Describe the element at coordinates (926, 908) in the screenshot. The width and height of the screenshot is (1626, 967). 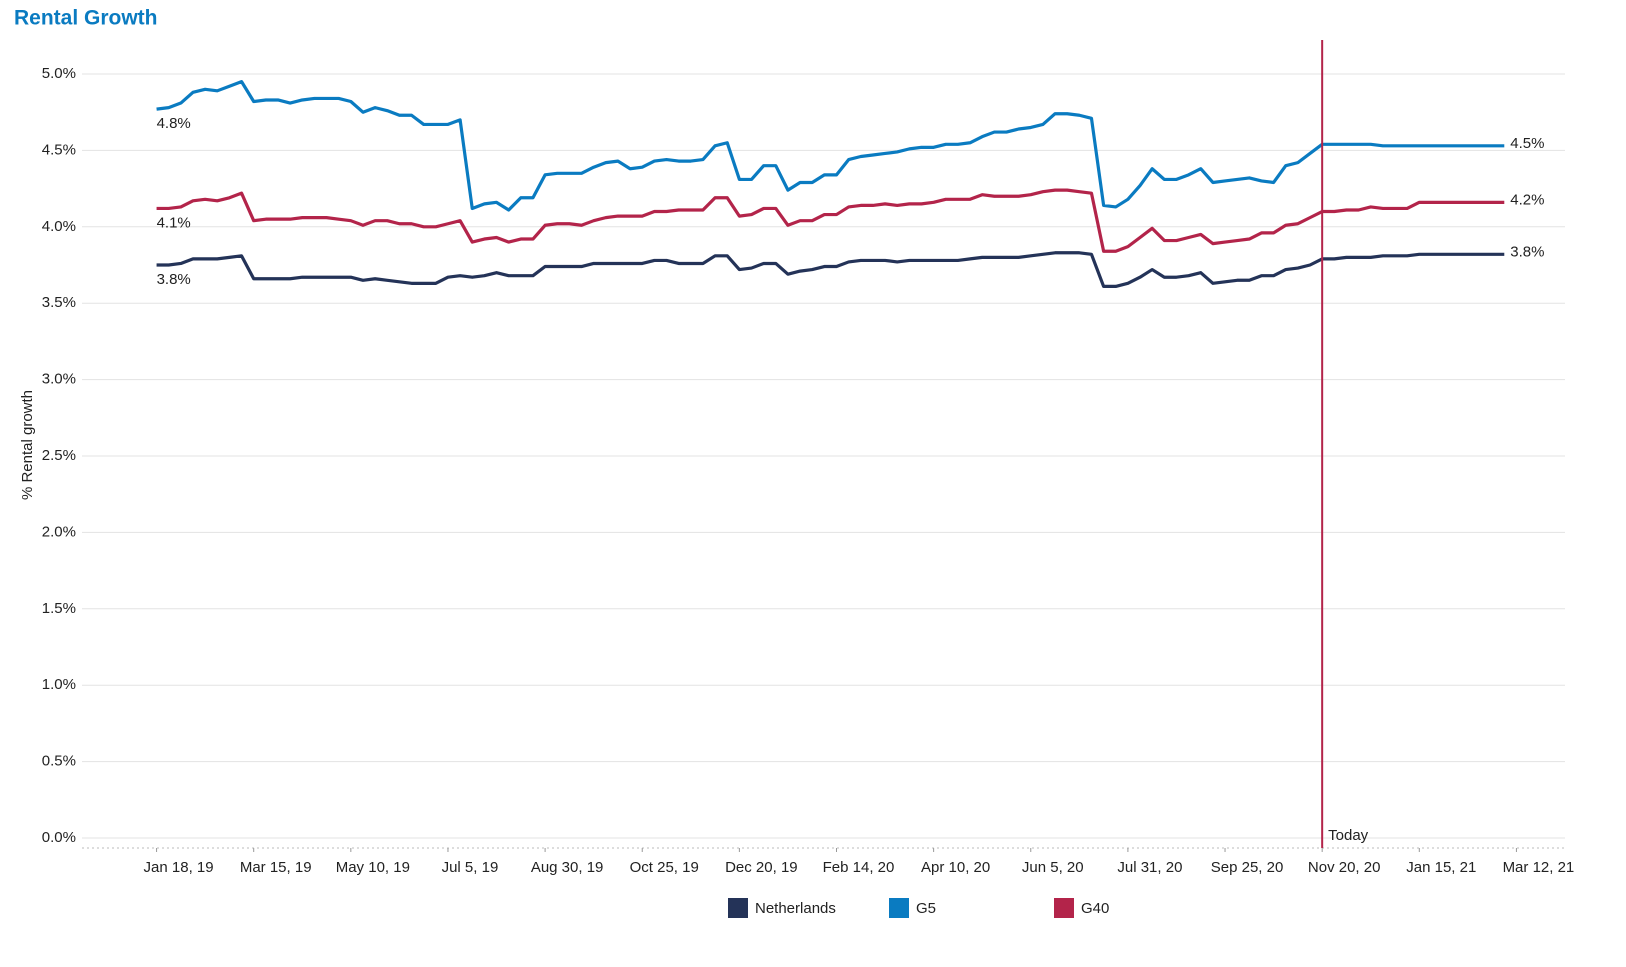
I see `legend-label: G5` at that location.